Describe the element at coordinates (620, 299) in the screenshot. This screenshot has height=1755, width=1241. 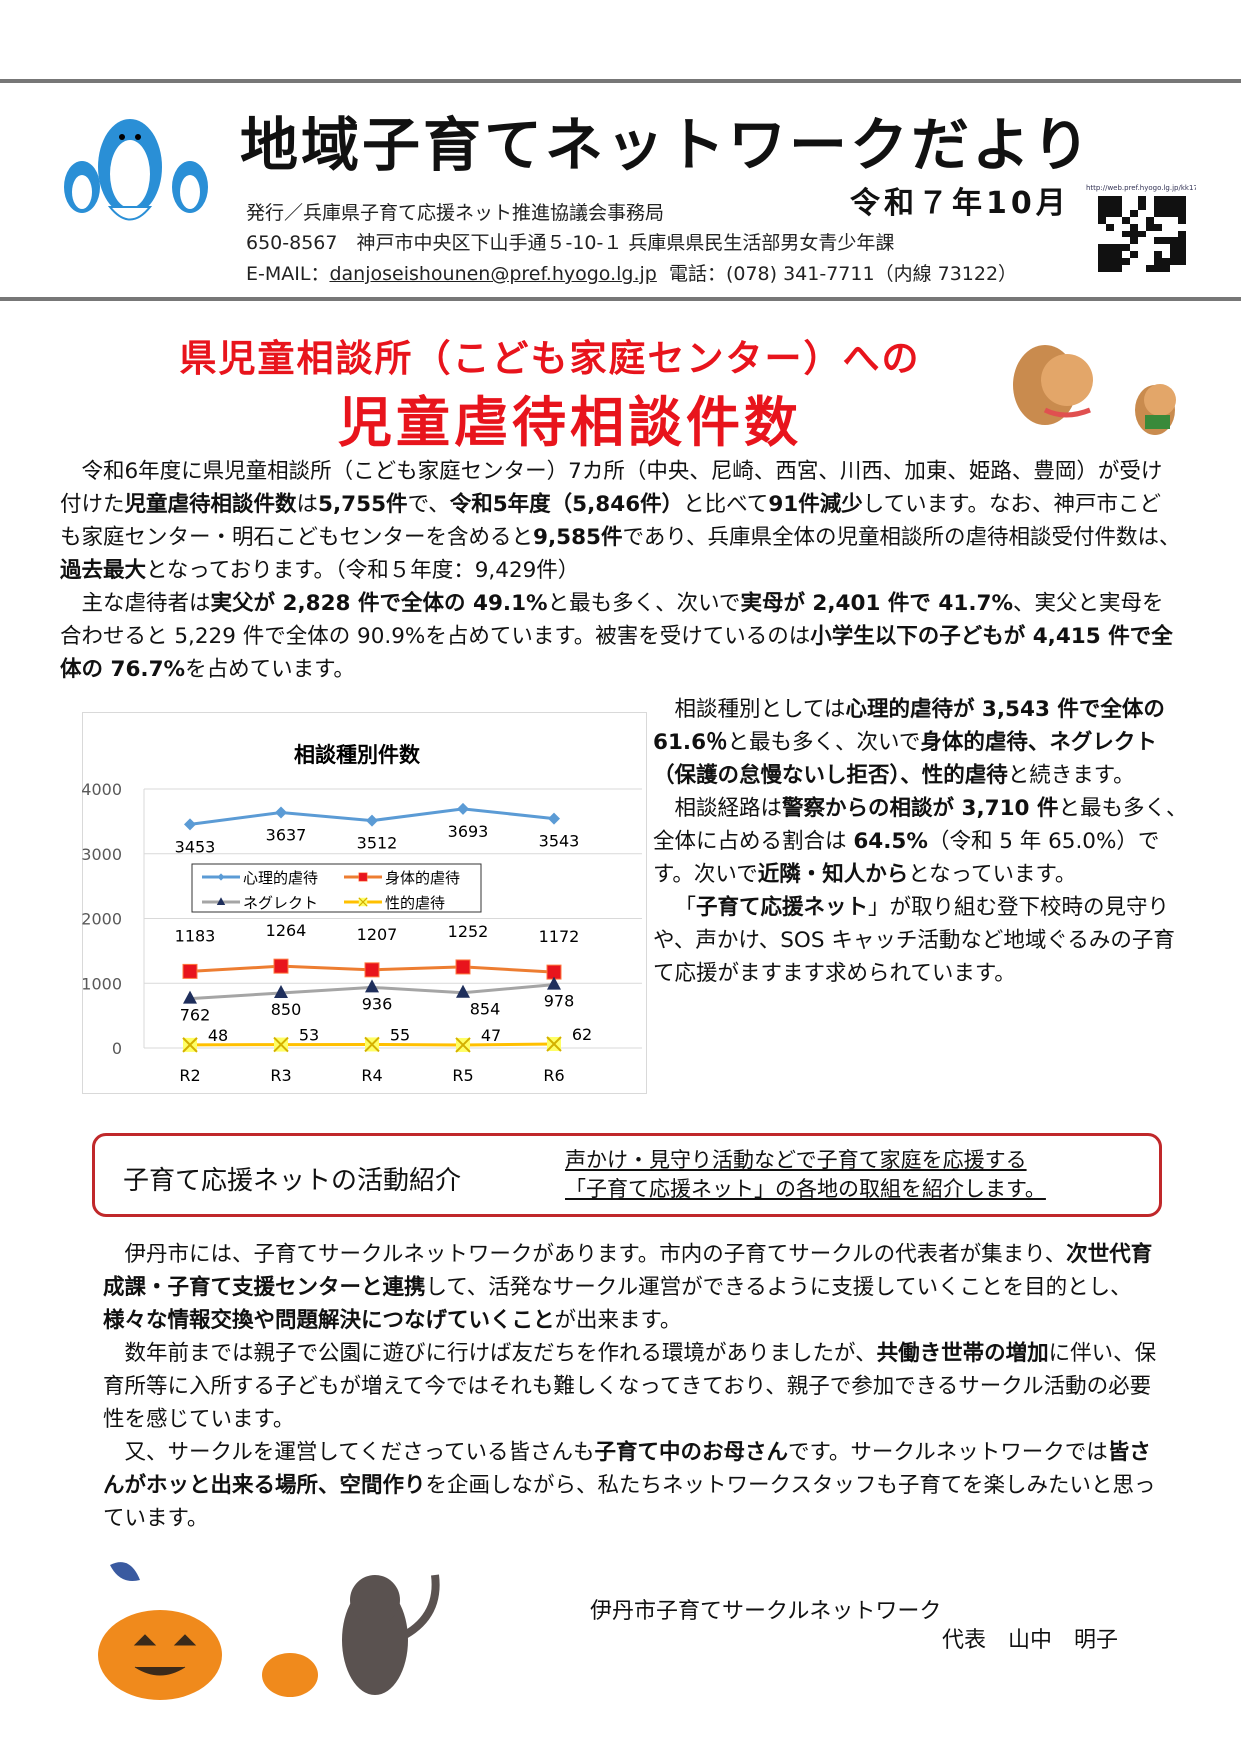
I see `header-bottom-rule` at that location.